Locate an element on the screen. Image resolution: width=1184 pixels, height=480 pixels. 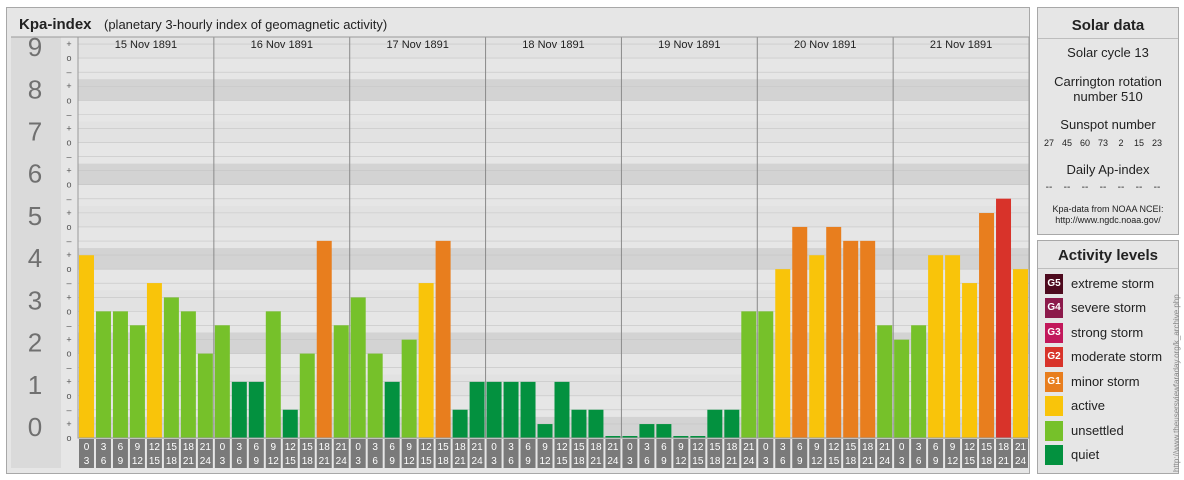
data-source-line1: Kpa-data from NOAA NCEI: is located at coordinates (1108, 209).